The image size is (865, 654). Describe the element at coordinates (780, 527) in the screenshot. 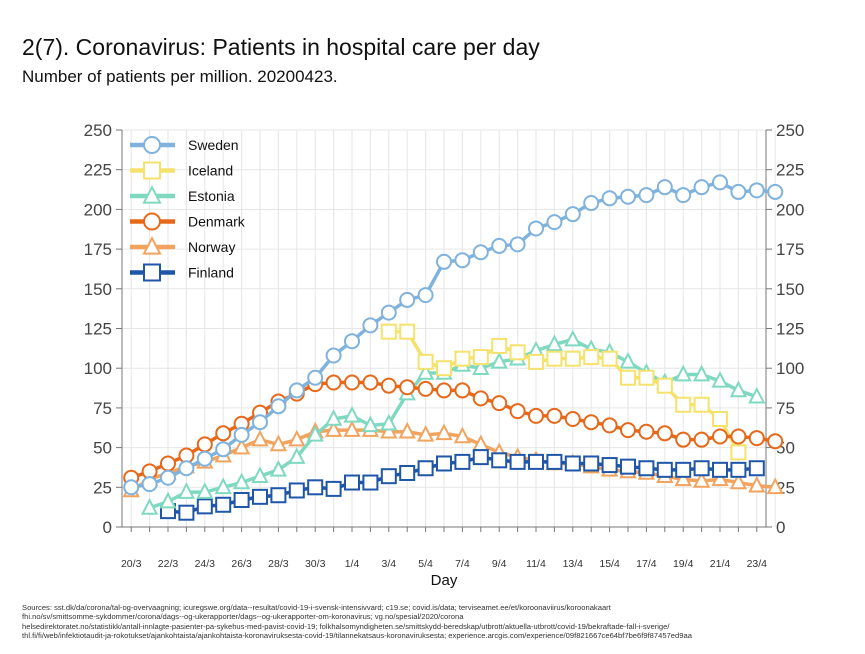

I see `y-tick-label-right: 0` at that location.